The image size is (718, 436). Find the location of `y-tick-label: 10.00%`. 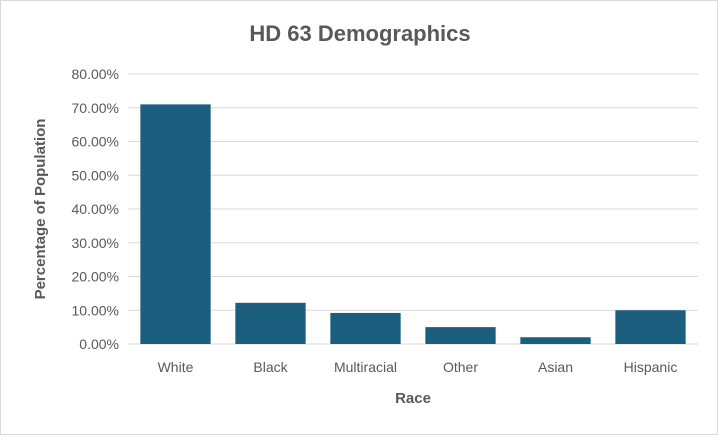

y-tick-label: 10.00% is located at coordinates (95, 310).